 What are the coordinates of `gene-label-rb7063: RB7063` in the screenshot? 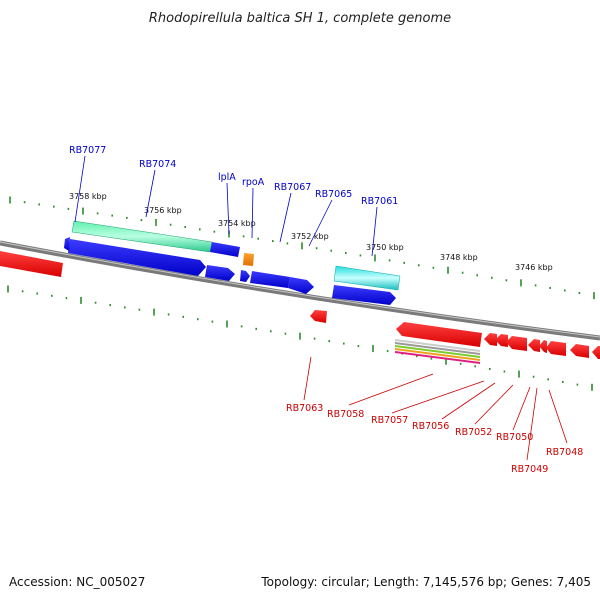 It's located at (304, 408).